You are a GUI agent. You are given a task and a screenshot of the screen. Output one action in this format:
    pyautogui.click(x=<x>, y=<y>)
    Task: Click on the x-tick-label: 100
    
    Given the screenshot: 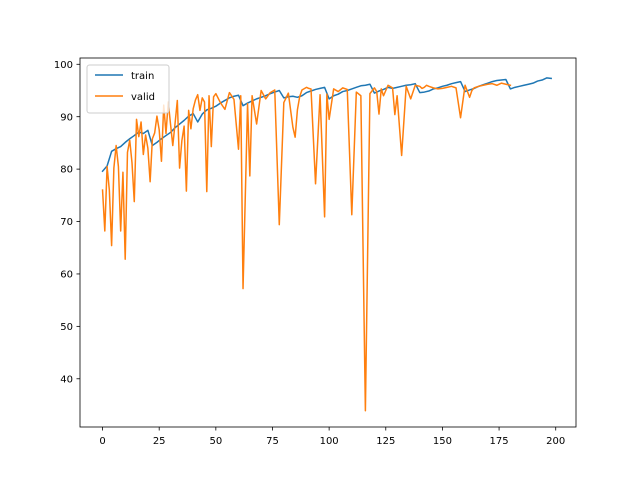 What is the action you would take?
    pyautogui.click(x=329, y=441)
    